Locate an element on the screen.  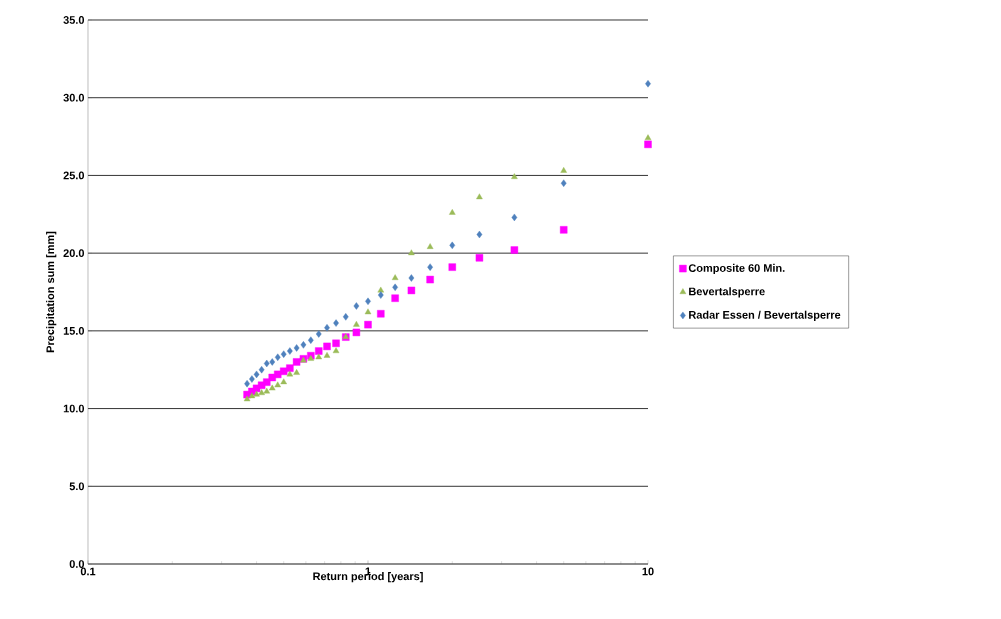
legend-label: Bevertalsperre is located at coordinates (727, 292).